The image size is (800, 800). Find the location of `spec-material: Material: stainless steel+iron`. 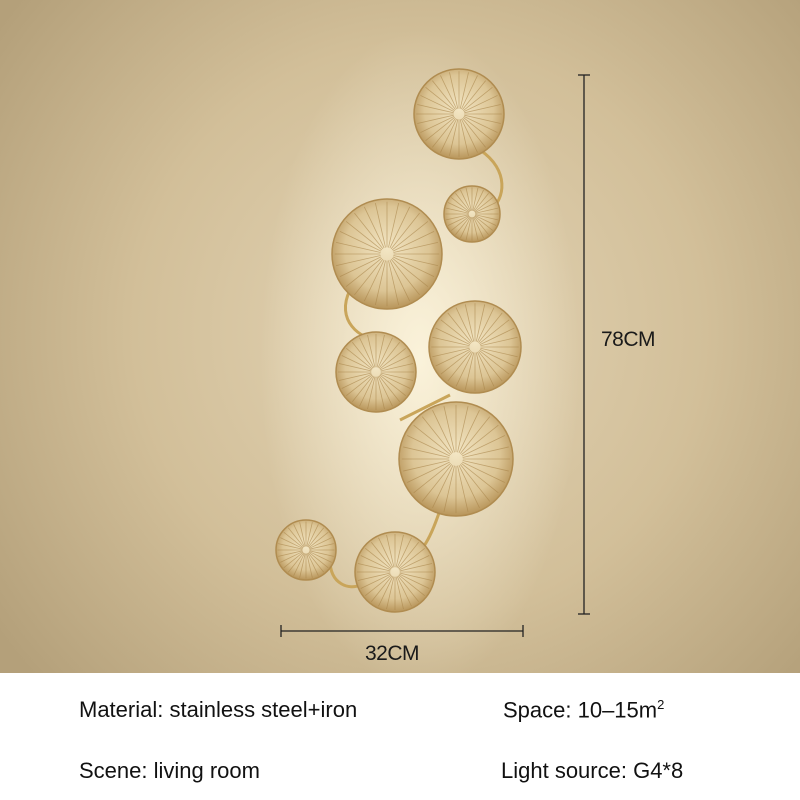

spec-material: Material: stainless steel+iron is located at coordinates (218, 709).